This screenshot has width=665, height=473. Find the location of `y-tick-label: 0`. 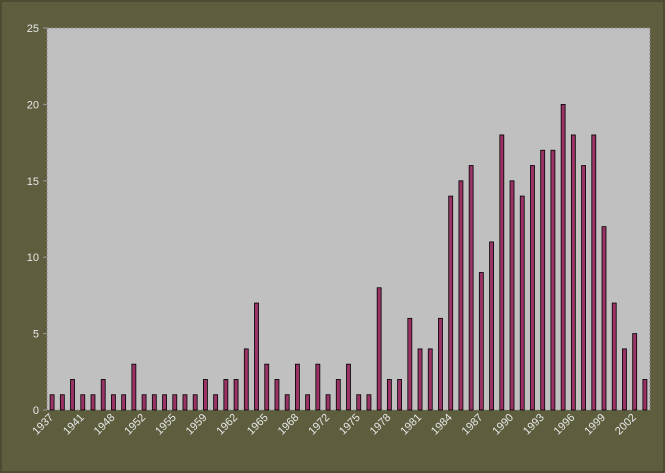

y-tick-label: 0 is located at coordinates (36, 411).